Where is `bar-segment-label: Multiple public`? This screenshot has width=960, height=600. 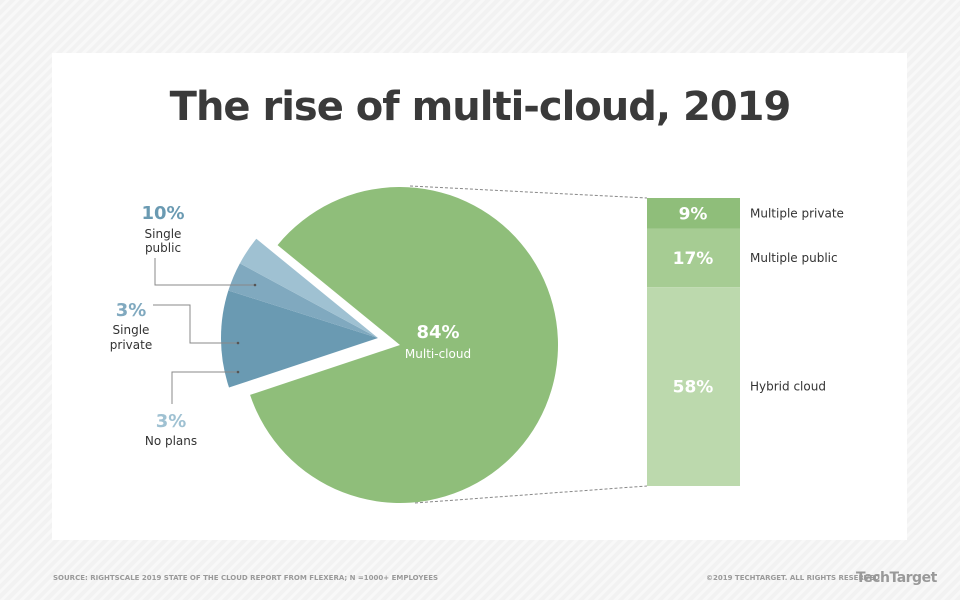
bar-segment-label: Multiple public is located at coordinates (794, 258).